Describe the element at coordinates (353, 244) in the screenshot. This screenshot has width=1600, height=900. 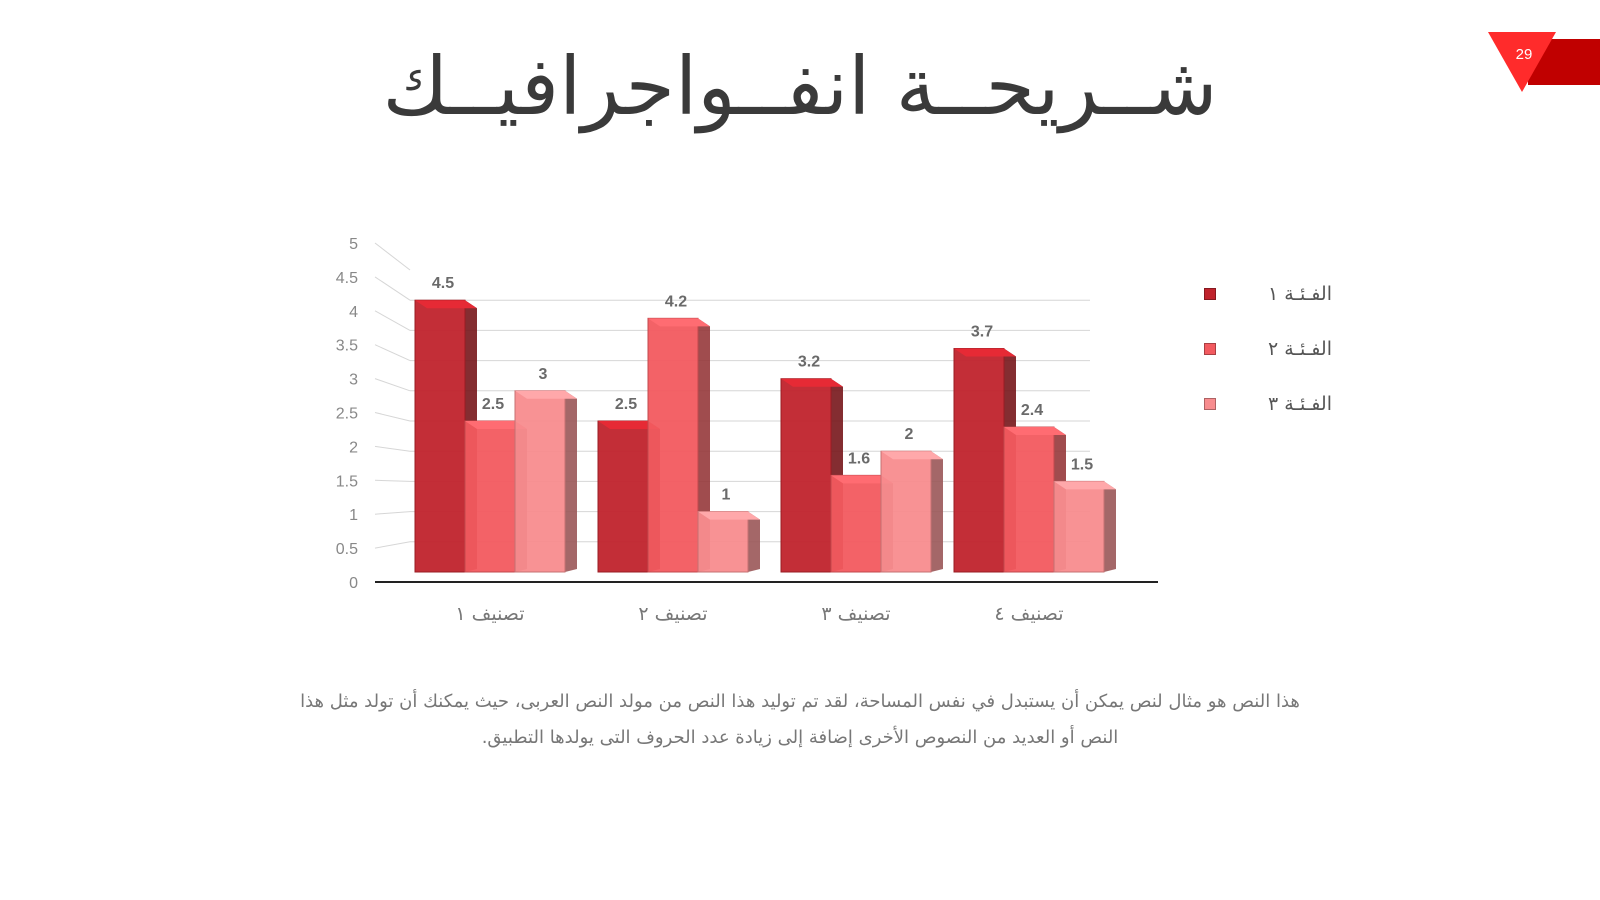
I see `y-tick-label: 5` at that location.